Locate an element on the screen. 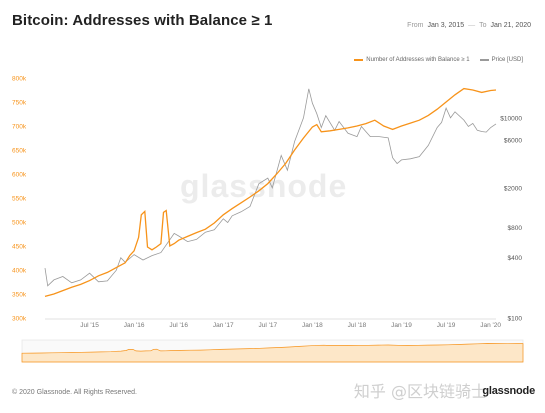 Image resolution: width=545 pixels, height=413 pixels. x-tick-label: Jul '15 is located at coordinates (89, 325).